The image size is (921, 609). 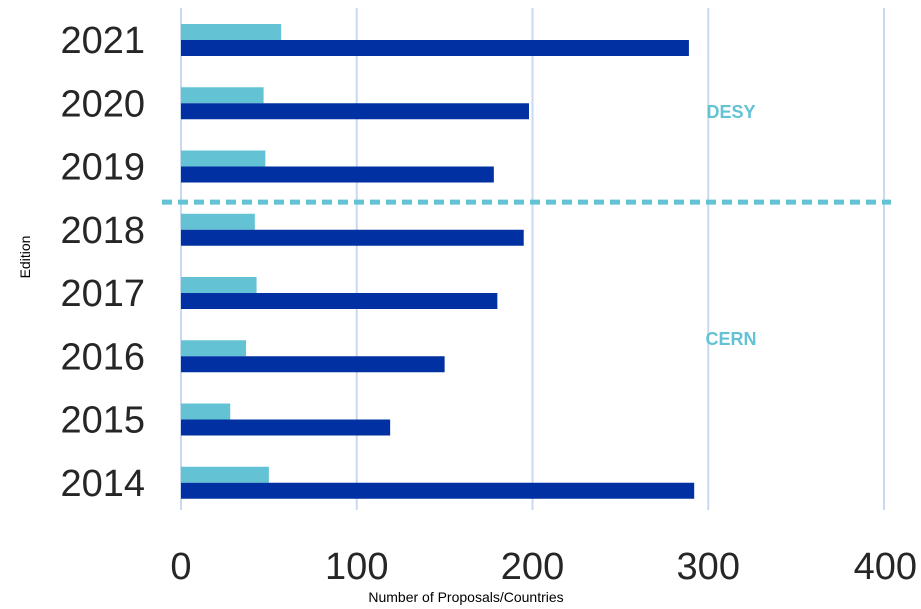 I want to click on y-tick-label-2015: 2015, so click(x=102, y=421).